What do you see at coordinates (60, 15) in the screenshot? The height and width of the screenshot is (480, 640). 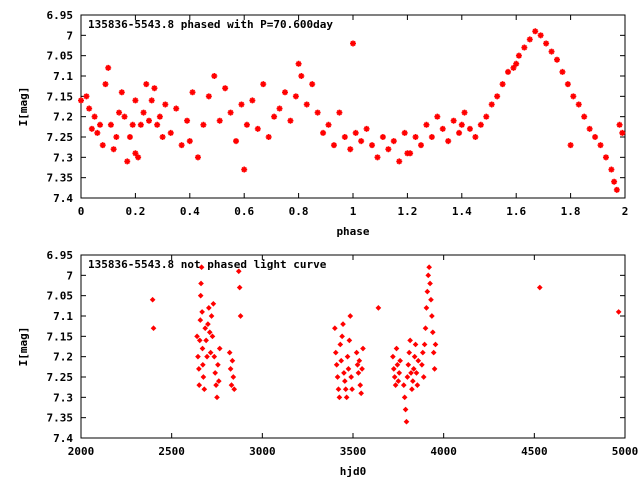 I see `y-tick-label: 6.95` at bounding box center [60, 15].